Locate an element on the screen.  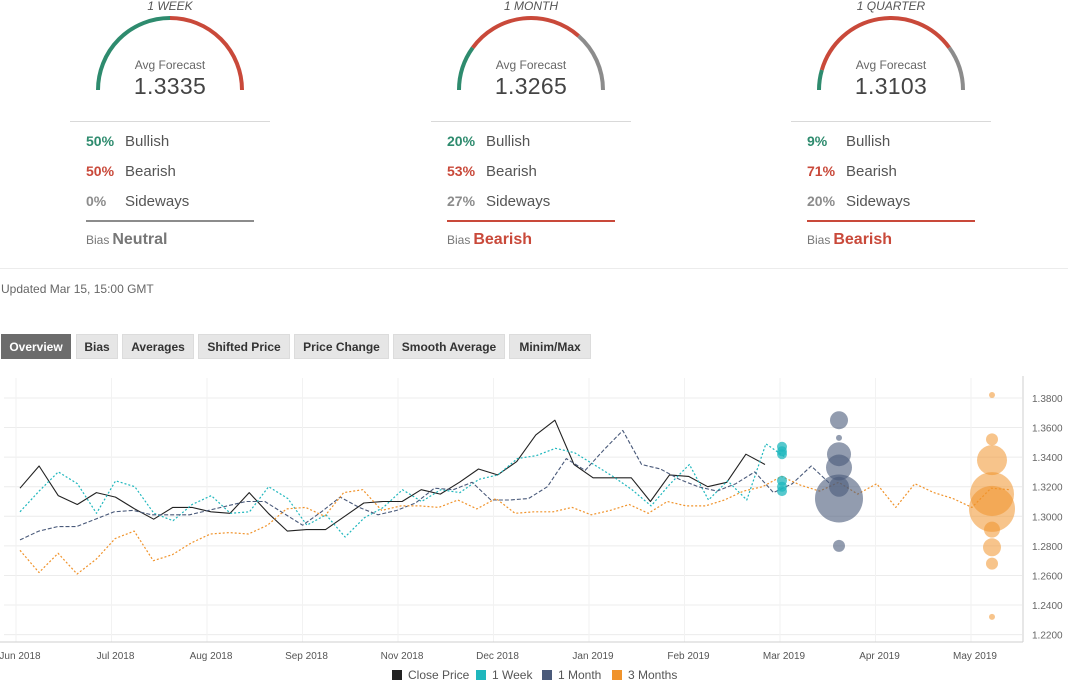
sideways-pct: 20% is located at coordinates (821, 201).